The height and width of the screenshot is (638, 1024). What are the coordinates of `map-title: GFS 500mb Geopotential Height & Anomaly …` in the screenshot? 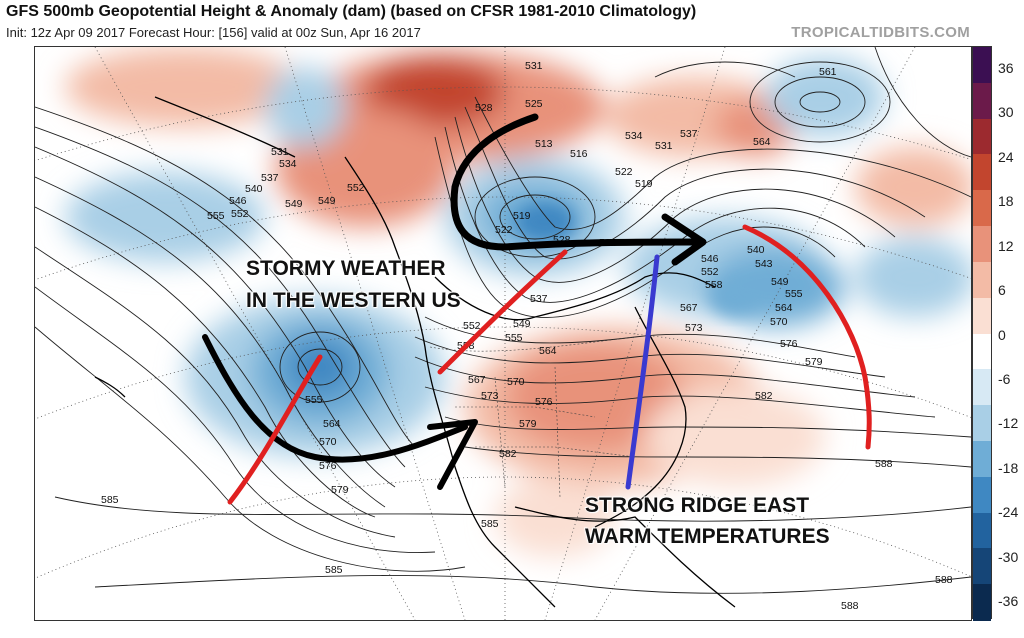 It's located at (351, 11).